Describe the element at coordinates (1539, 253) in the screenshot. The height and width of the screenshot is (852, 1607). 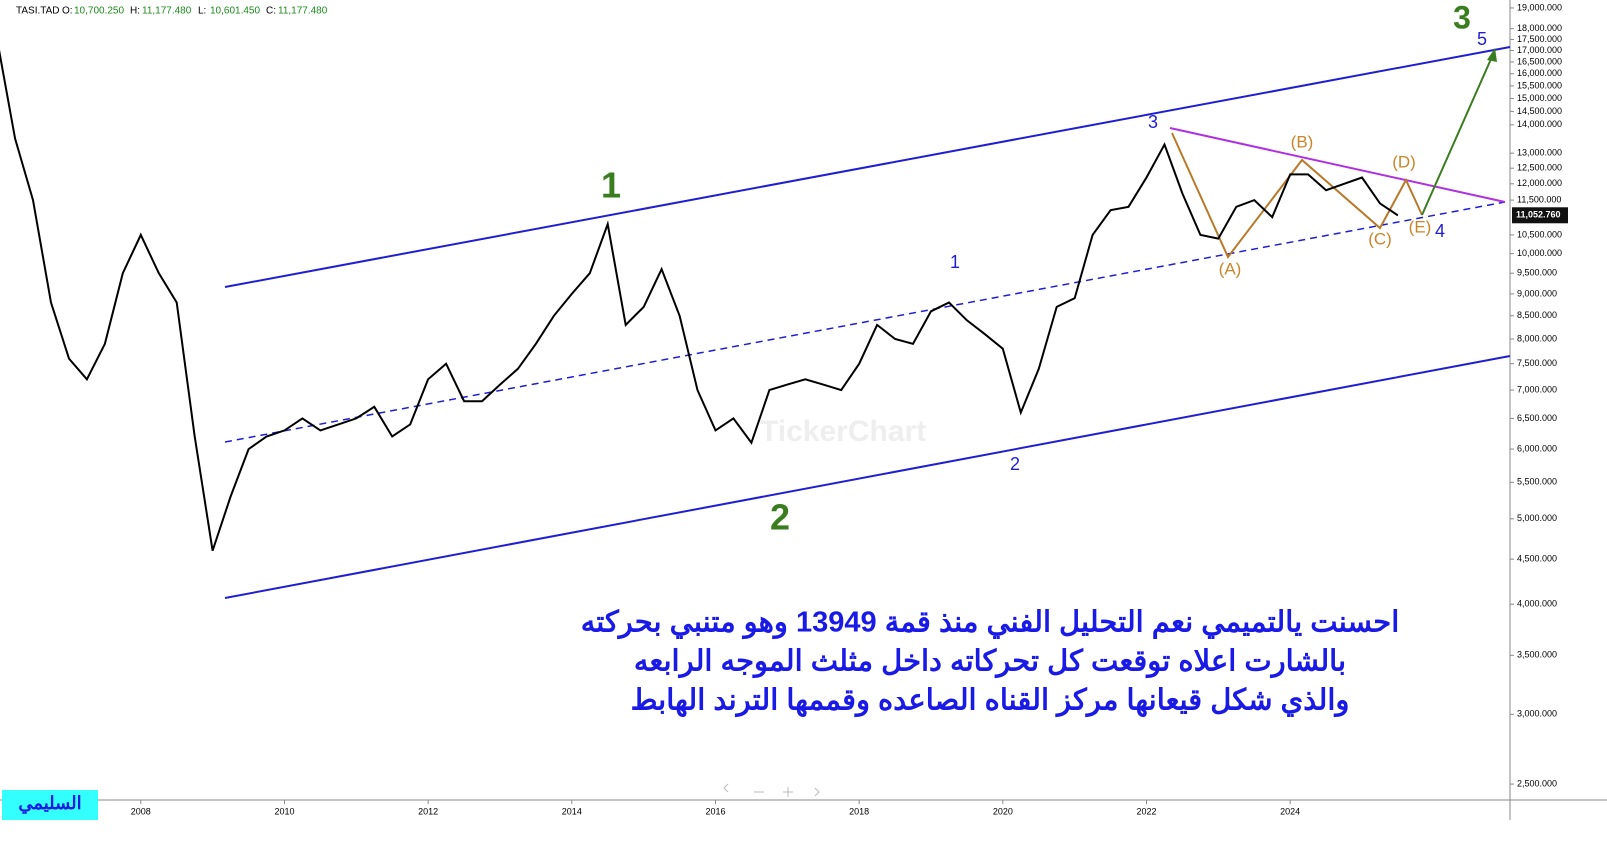
I see `y-tick-label: 10,000.000` at that location.